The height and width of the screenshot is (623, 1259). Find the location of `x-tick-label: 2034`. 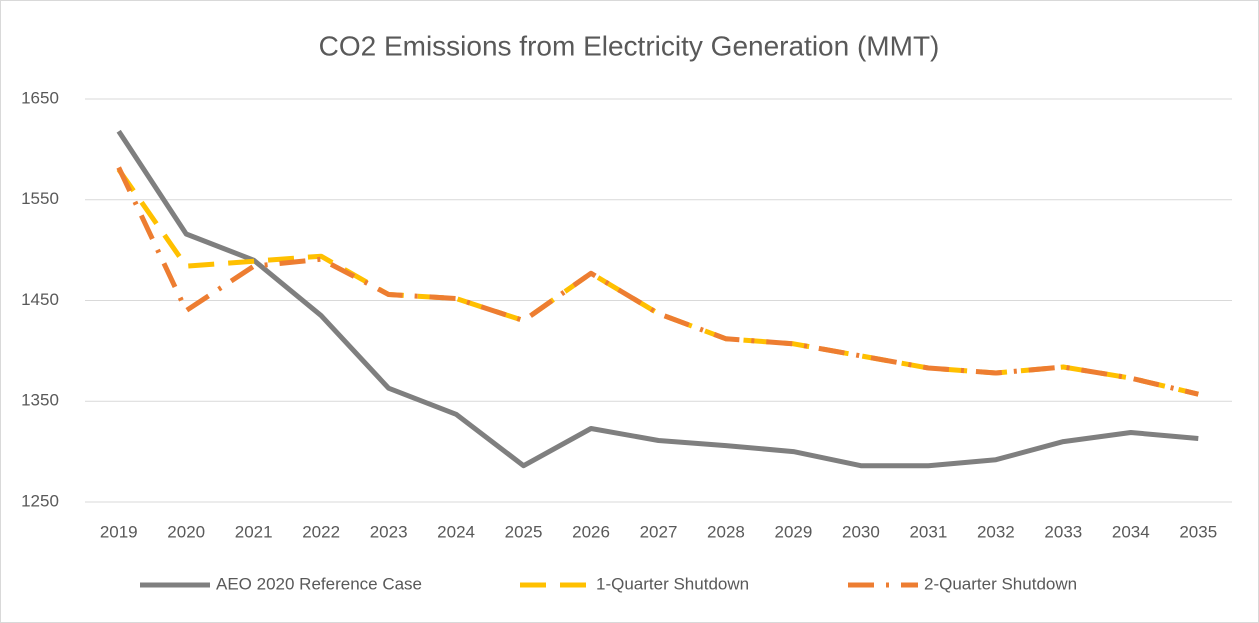

x-tick-label: 2034 is located at coordinates (1131, 531).